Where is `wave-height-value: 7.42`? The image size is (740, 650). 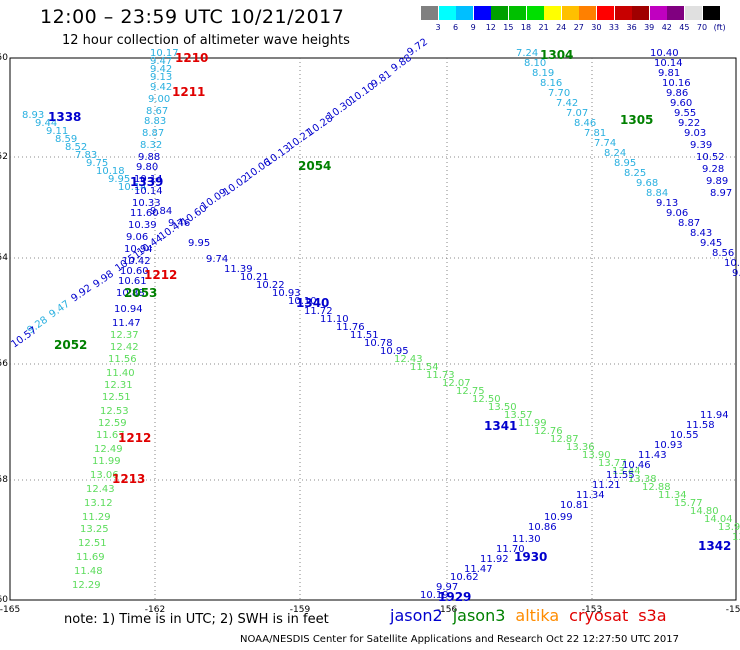
wave-height-value: 7.42 is located at coordinates (567, 103).